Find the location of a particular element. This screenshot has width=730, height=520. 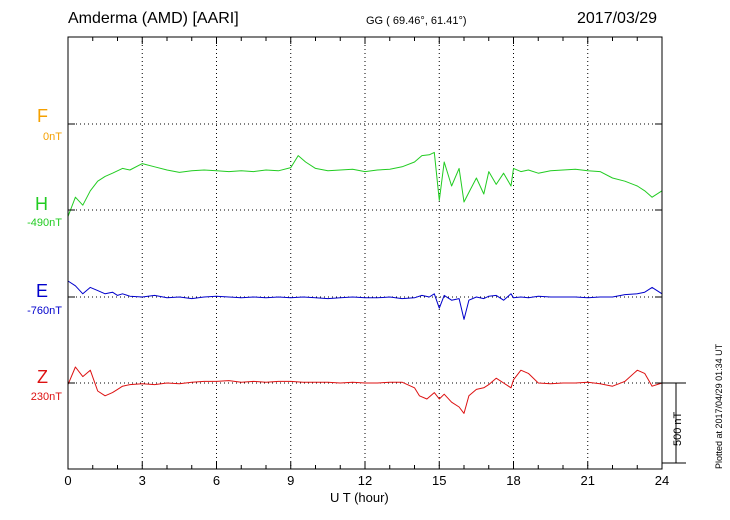

scale-bar is located at coordinates (674, 423).